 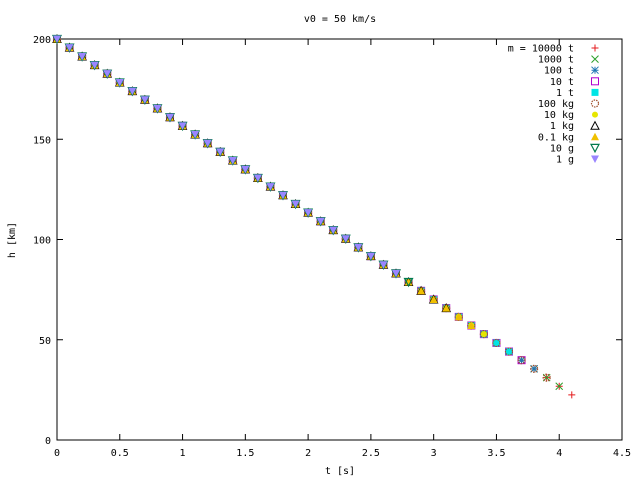 What do you see at coordinates (556, 104) in the screenshot?
I see `legend-label: 100 kg` at bounding box center [556, 104].